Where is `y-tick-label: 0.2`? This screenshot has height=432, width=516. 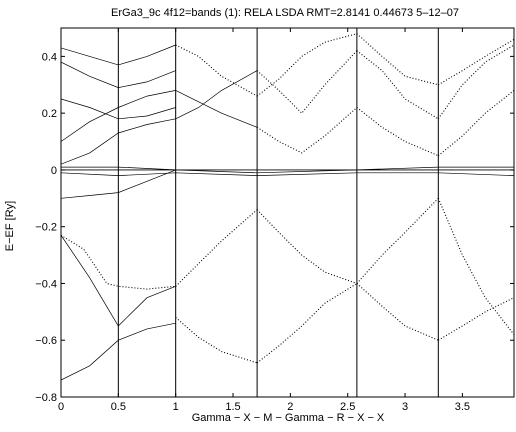 y-tick-label: 0.2 is located at coordinates (49, 114).